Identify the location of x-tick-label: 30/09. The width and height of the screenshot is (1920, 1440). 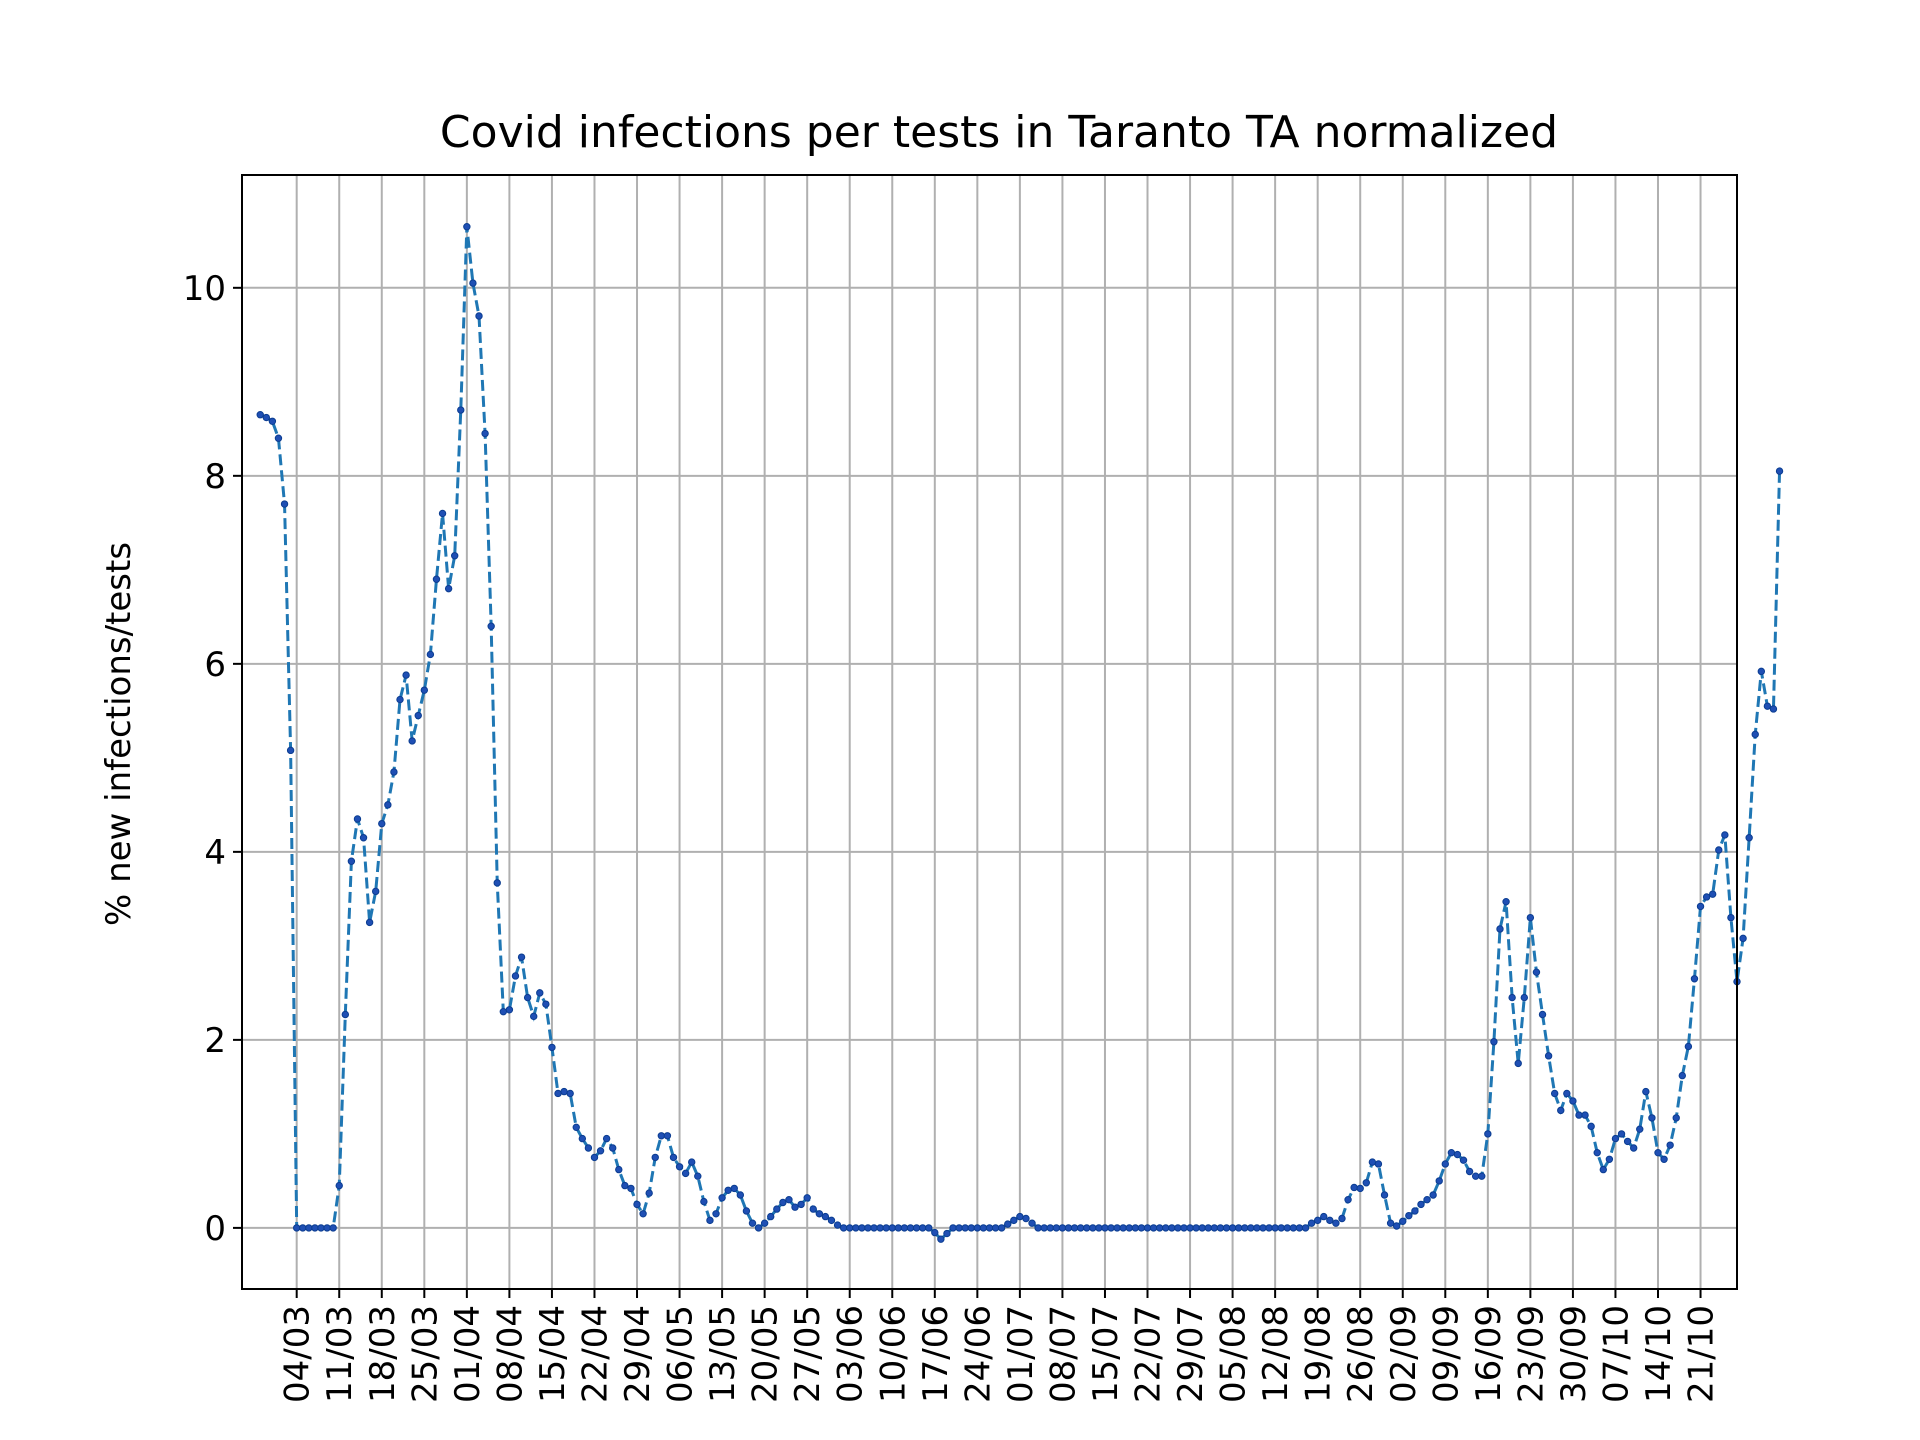
(1574, 1354).